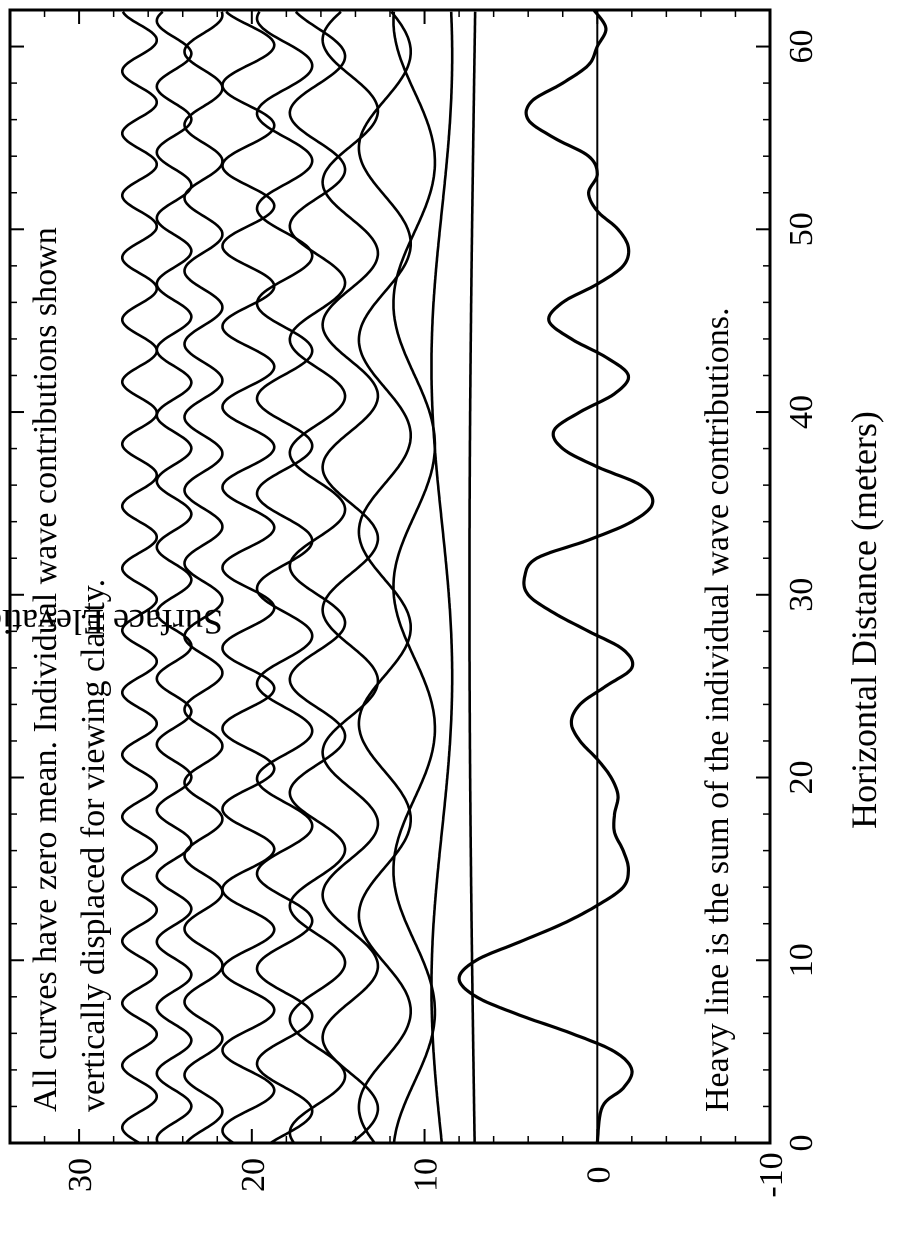  What do you see at coordinates (426, 1175) in the screenshot?
I see `y-tick-label: 10` at bounding box center [426, 1175].